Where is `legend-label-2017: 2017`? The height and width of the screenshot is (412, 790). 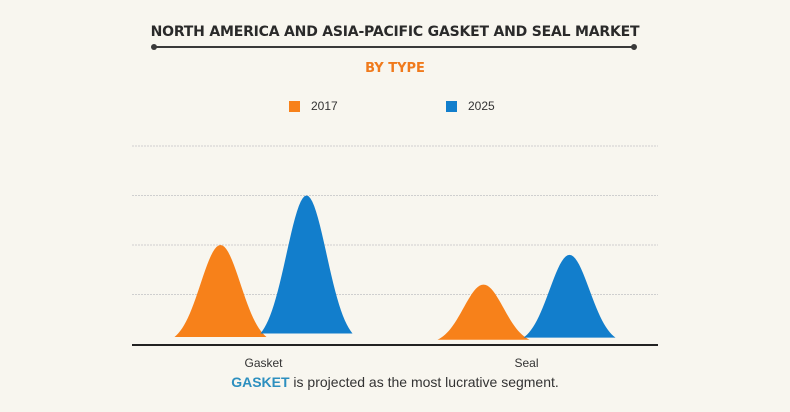 legend-label-2017: 2017 is located at coordinates (324, 106).